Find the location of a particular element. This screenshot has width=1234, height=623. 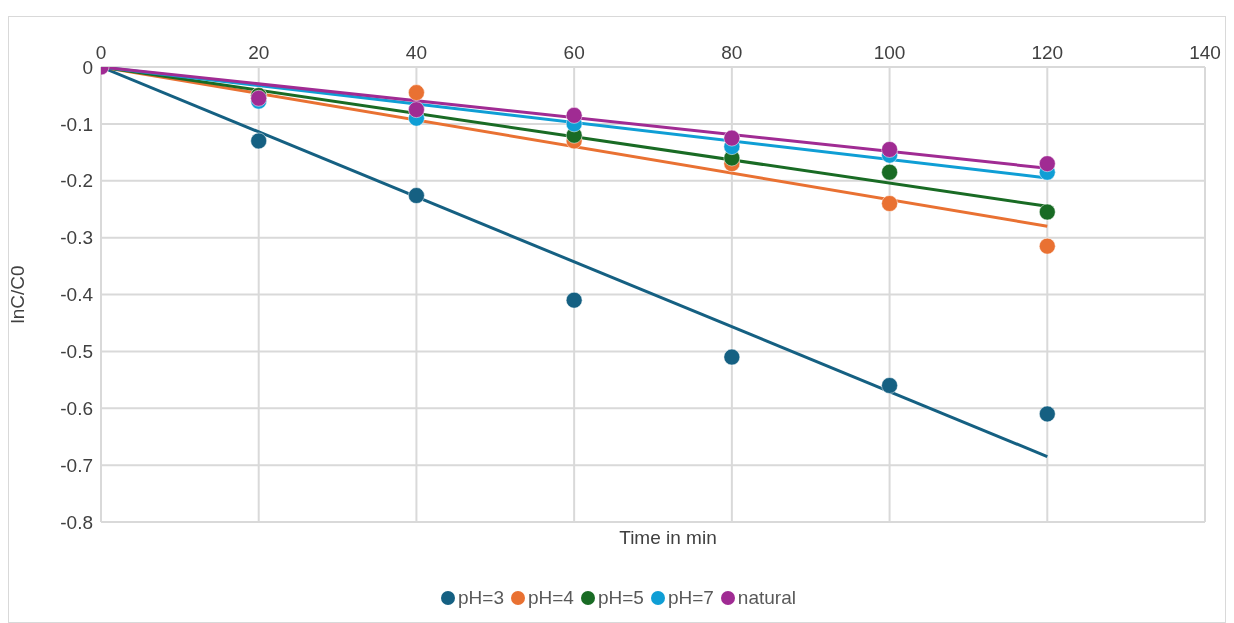

y-tick-label: -0.4 is located at coordinates (77, 295).